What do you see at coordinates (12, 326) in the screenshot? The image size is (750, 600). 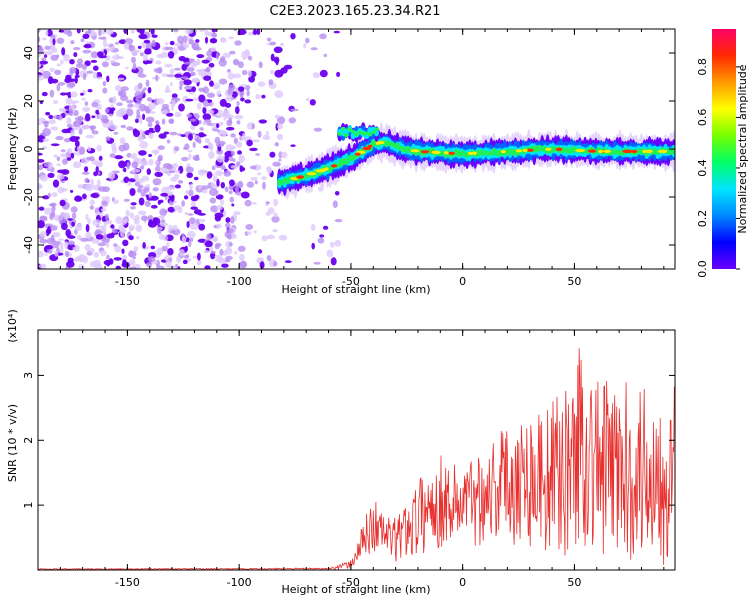 I see `bottom-y-scale-label: (x10⁴)` at bounding box center [12, 326].